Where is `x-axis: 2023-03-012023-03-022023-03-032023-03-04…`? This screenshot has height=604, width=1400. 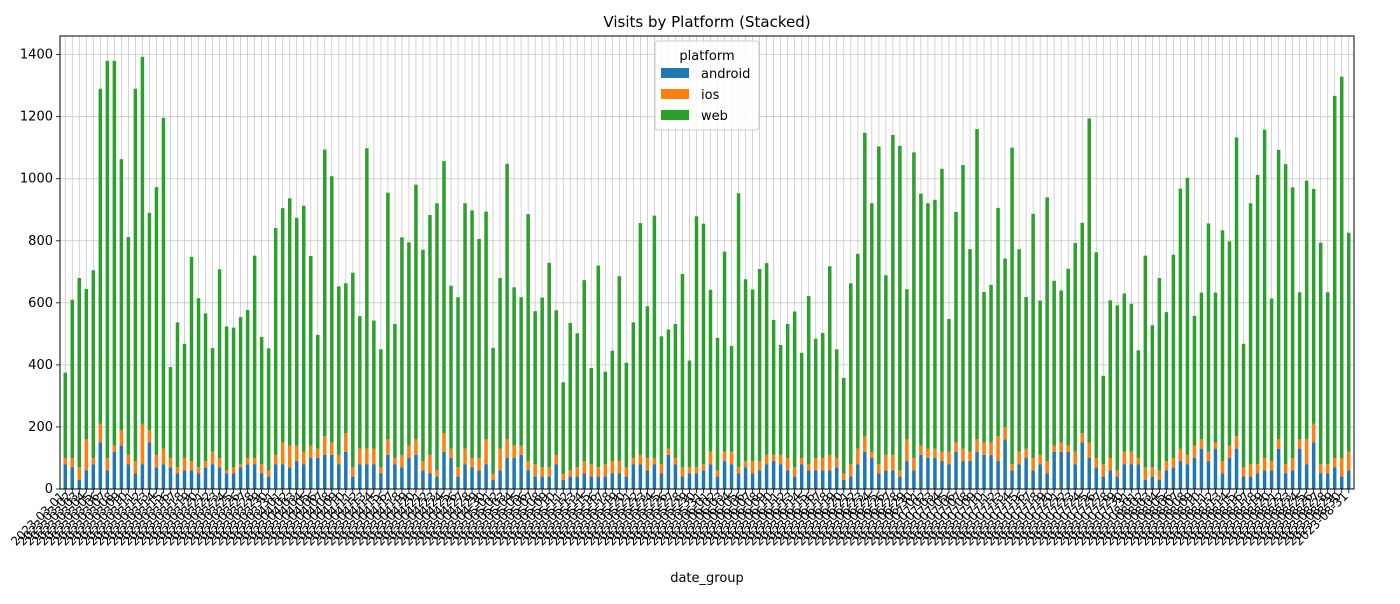
x-axis: 2023-03-012023-03-022023-03-032023-03-04… is located at coordinates (679, 518).